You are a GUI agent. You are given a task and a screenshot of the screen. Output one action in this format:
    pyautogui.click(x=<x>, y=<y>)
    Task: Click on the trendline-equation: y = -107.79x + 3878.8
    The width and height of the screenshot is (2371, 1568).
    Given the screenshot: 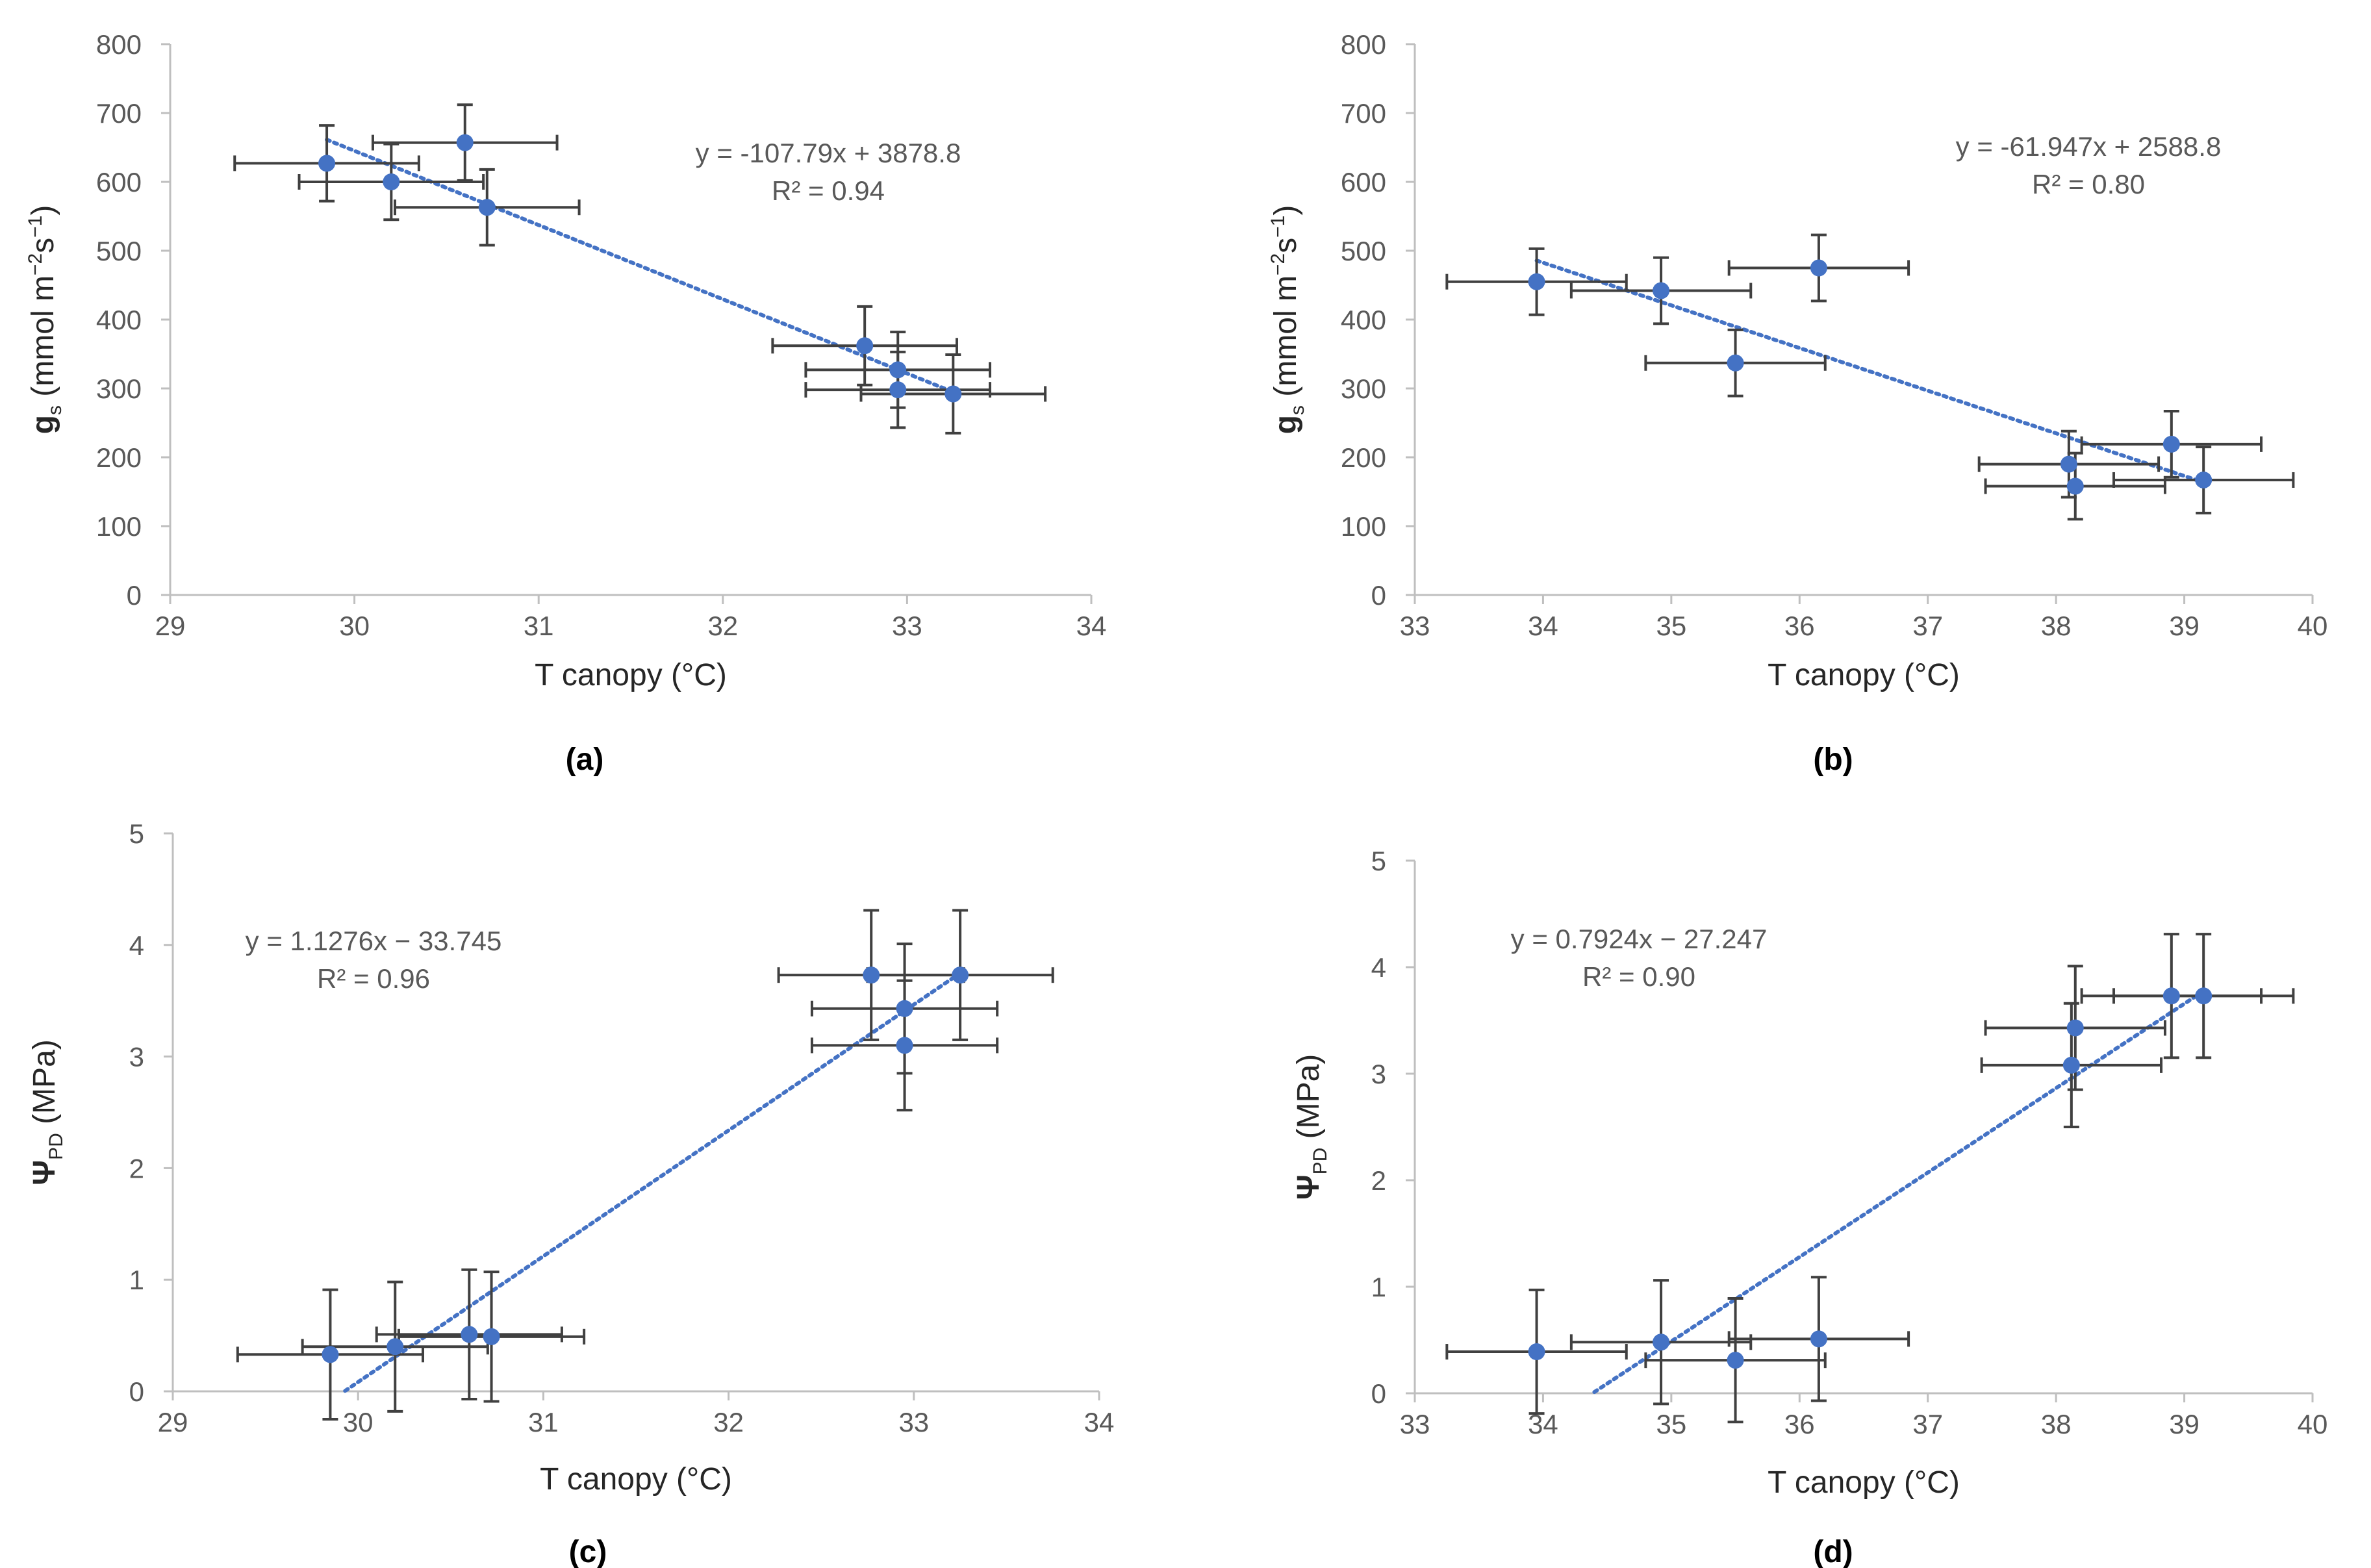 What is the action you would take?
    pyautogui.click(x=828, y=153)
    